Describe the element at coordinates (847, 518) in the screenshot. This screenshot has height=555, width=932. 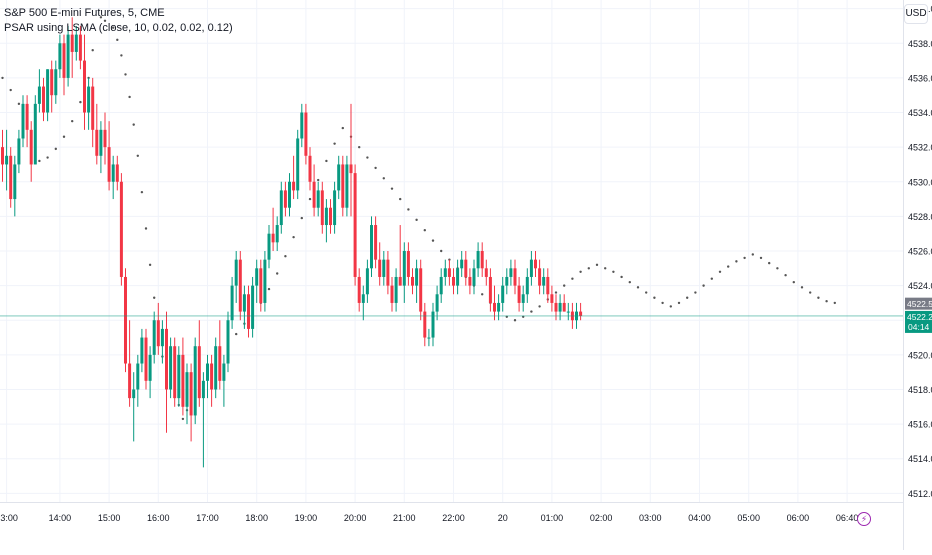
I see `time-tick-label: 06:40` at that location.